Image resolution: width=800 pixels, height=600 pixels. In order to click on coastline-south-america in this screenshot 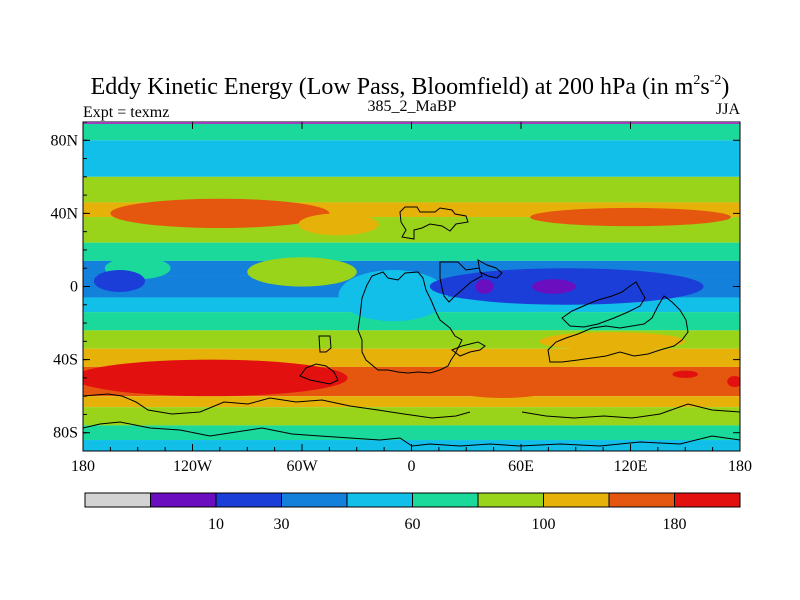, I will do `click(325, 344)`.